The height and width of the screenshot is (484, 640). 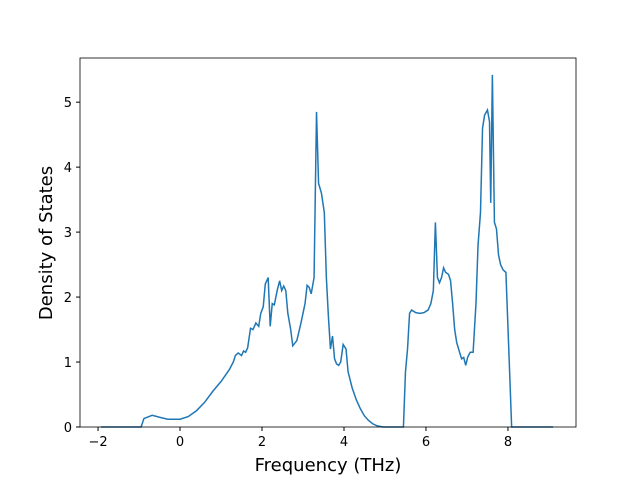 What do you see at coordinates (68, 233) in the screenshot?
I see `y-tick-label: 3` at bounding box center [68, 233].